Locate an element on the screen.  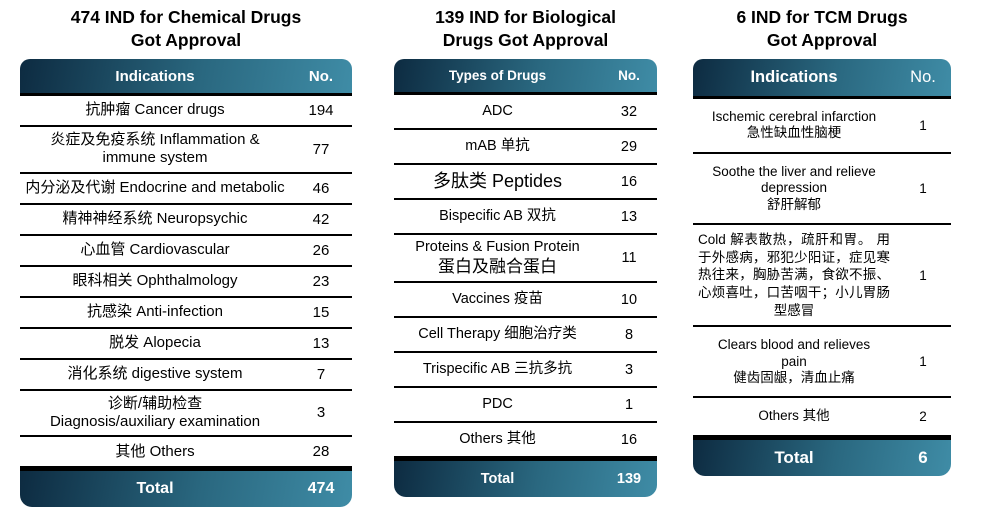
chemical-table-header: Indications No. is located at coordinates (186, 77).